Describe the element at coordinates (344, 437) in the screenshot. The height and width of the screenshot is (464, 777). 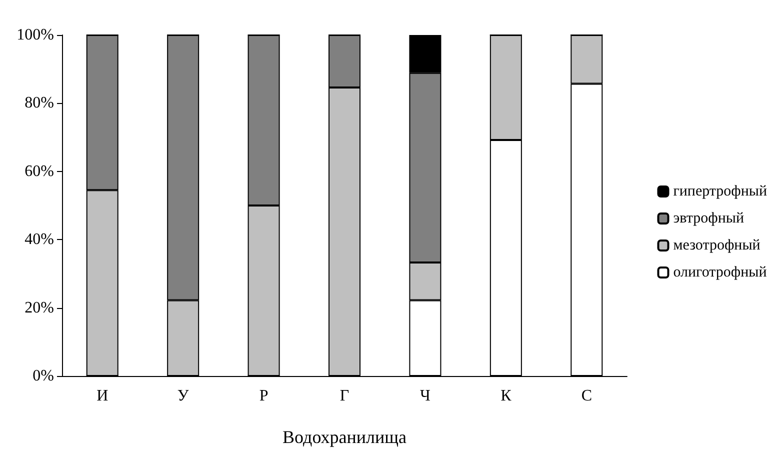
I see `x-axis-title: Водохранилища` at that location.